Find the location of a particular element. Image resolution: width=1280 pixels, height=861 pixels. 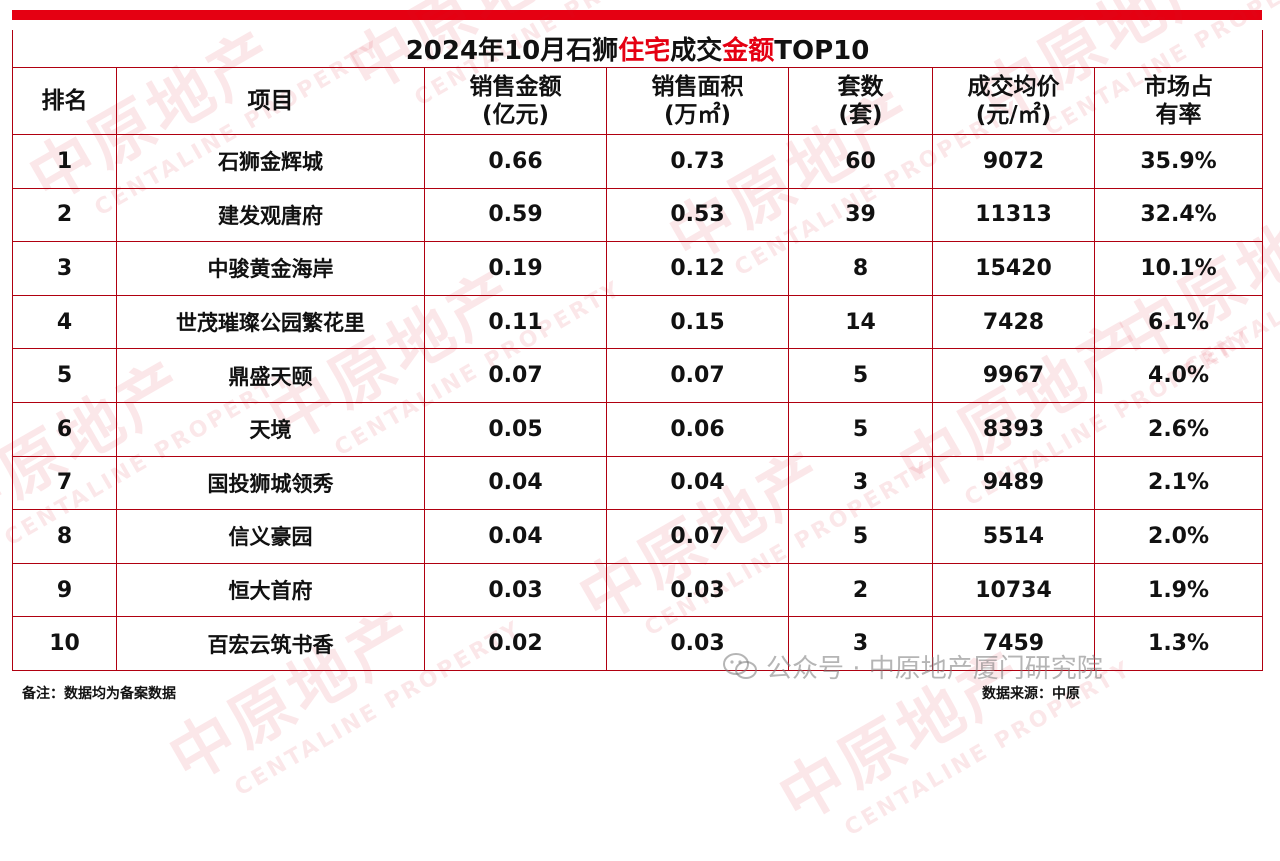

table-row: 1 石狮金辉城 0.66 0.73 60 9072 35.9% is located at coordinates (638, 161).